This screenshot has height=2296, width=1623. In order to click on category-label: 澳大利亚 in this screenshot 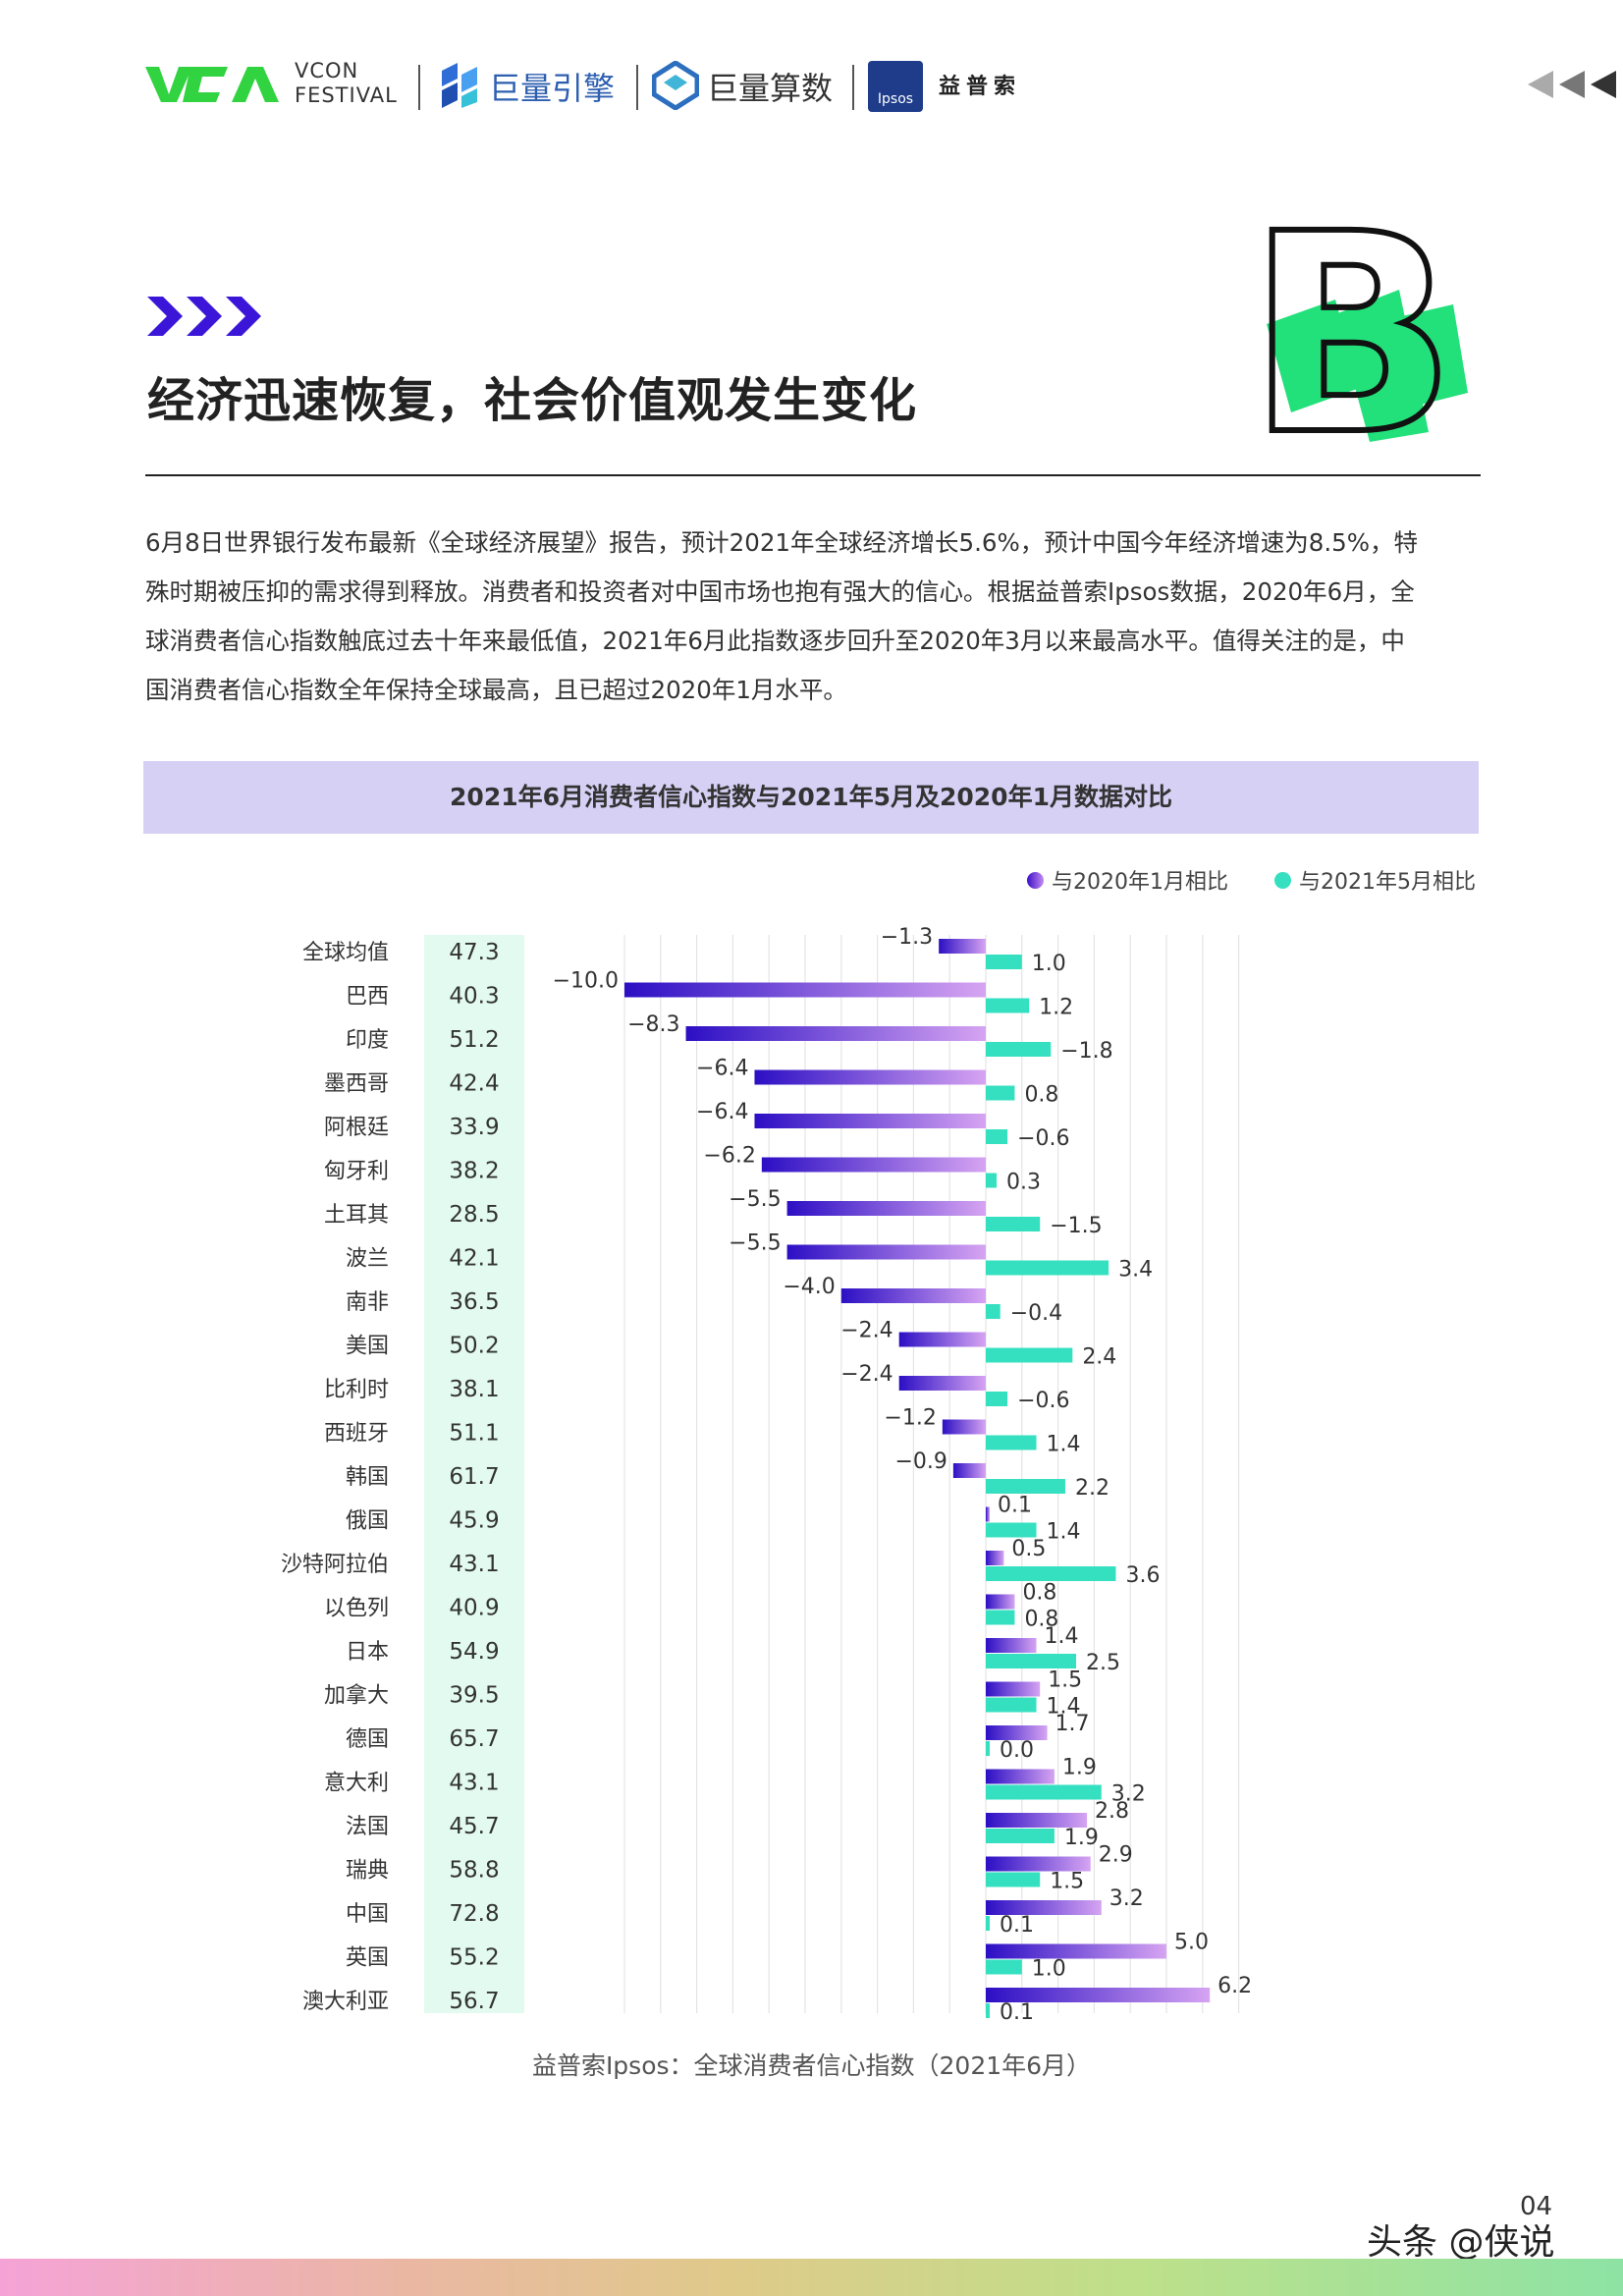, I will do `click(345, 2002)`.